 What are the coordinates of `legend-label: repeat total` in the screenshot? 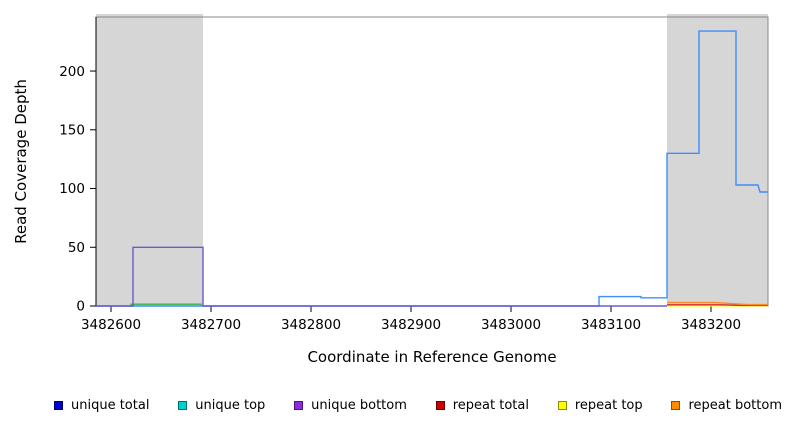 It's located at (490, 405).